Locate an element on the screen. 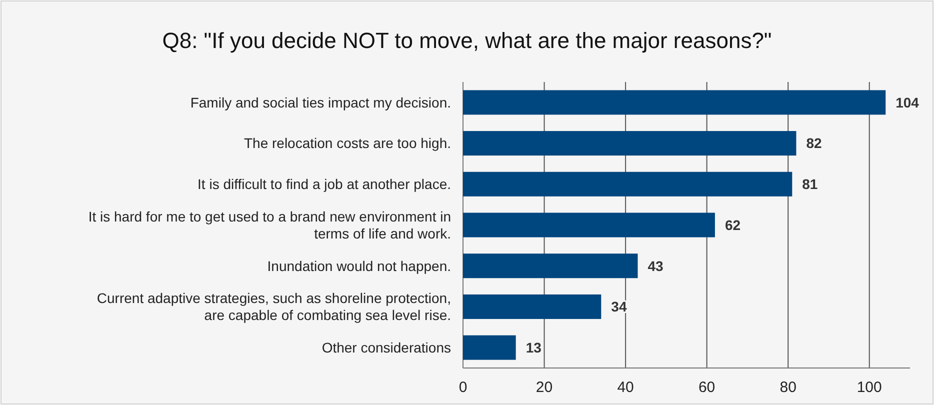 This screenshot has height=405, width=934. y-tick-label: Family and social ties impact my decision. is located at coordinates (320, 102).